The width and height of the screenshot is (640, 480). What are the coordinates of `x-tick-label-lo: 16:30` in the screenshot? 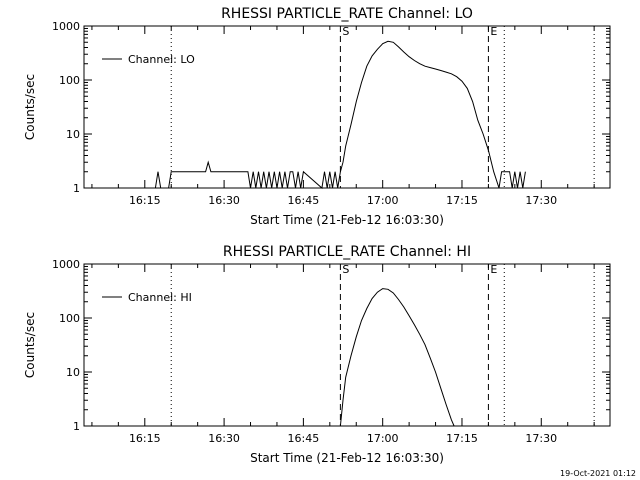 It's located at (224, 200).